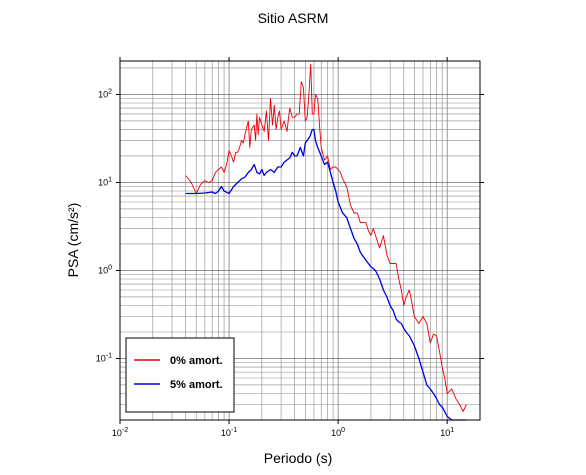  Describe the element at coordinates (229, 432) in the screenshot. I see `x-tick-label: 10⁻¹` at that location.